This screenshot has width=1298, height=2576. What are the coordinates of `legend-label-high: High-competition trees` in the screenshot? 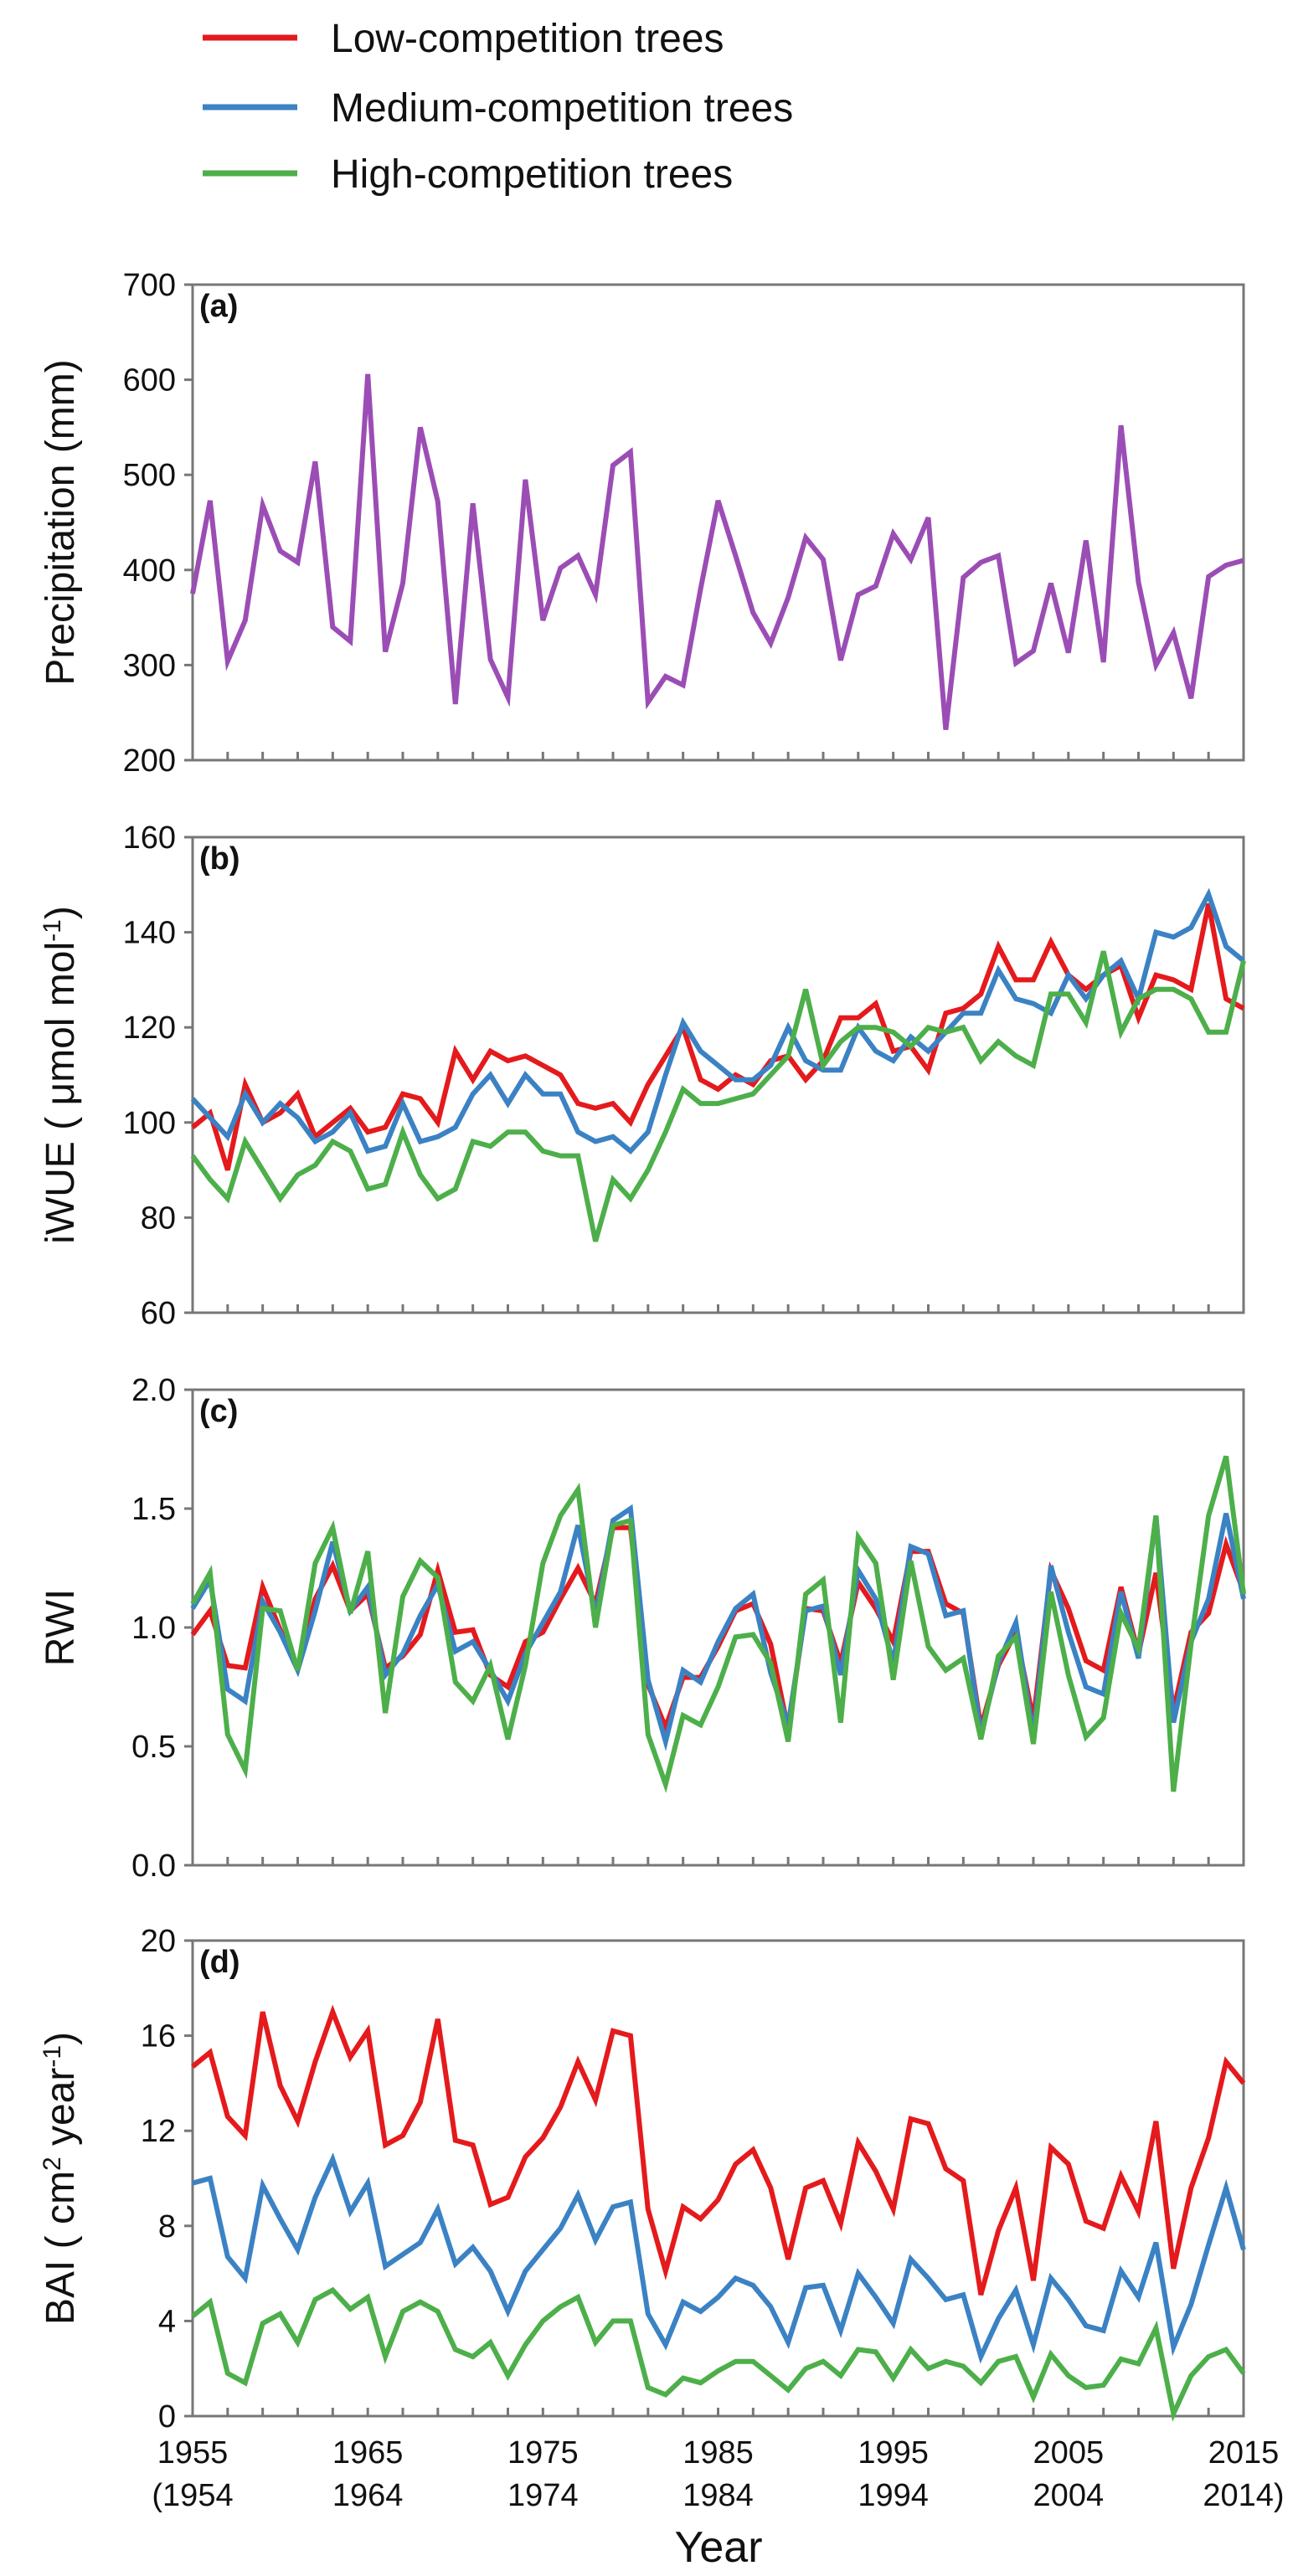 It's located at (532, 175).